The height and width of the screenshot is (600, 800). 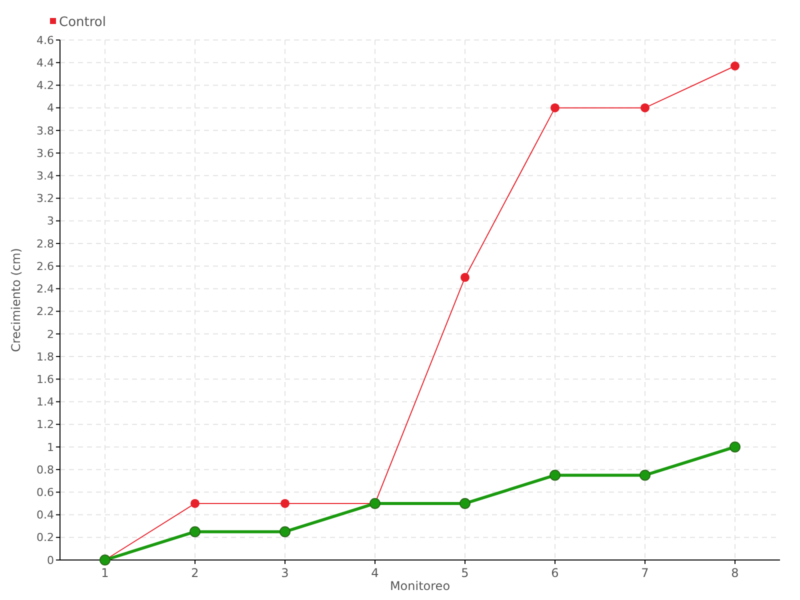 What do you see at coordinates (645, 573) in the screenshot?
I see `x-tick-label: 7` at bounding box center [645, 573].